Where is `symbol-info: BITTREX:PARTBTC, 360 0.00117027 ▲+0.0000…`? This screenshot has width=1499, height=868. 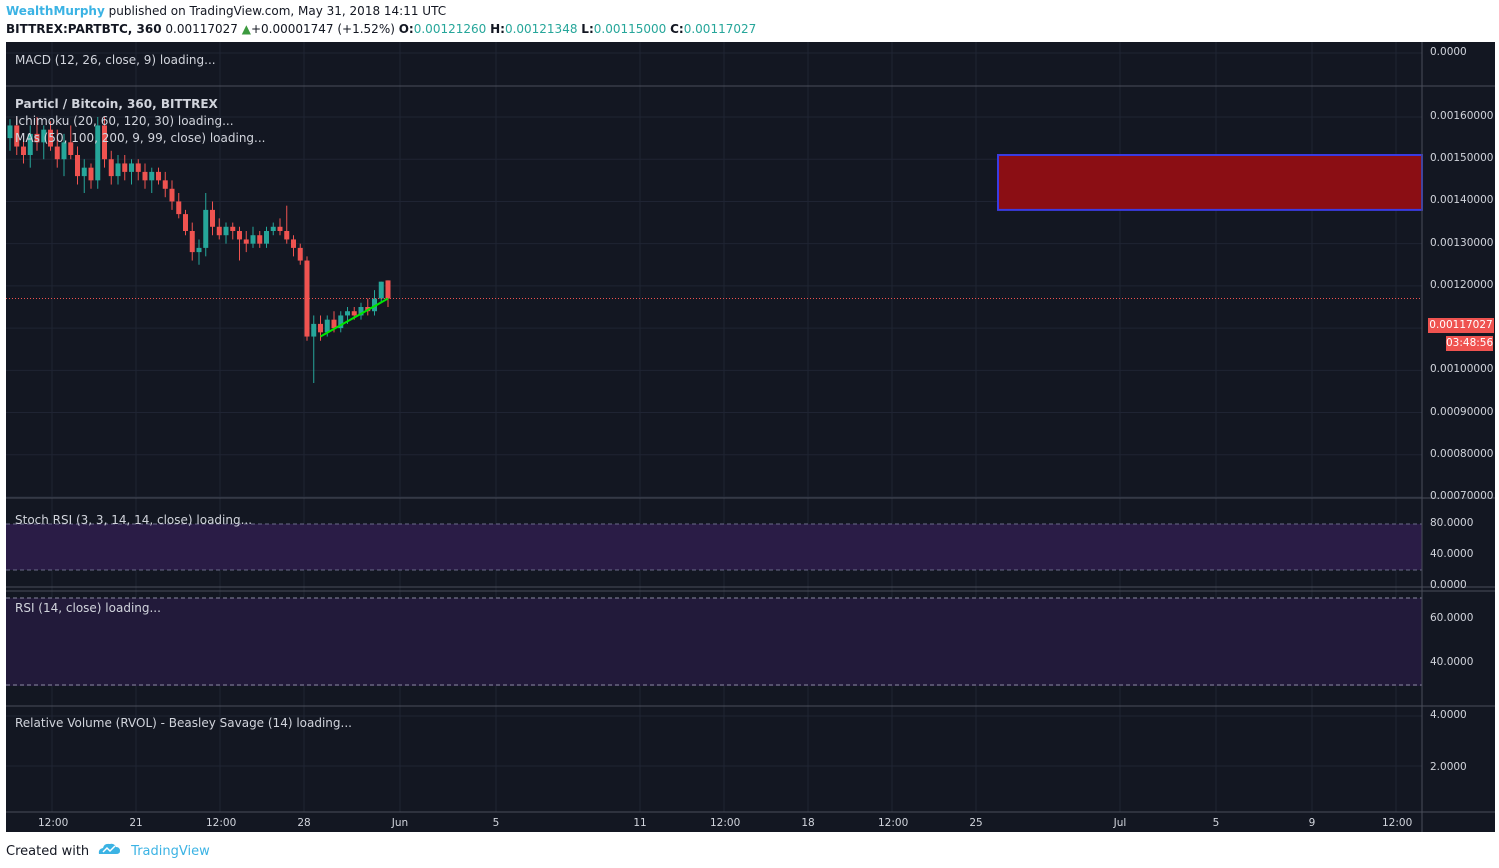 symbol-info: BITTREX:PARTBTC, 360 0.00117027 ▲+0.0000… is located at coordinates (381, 29).